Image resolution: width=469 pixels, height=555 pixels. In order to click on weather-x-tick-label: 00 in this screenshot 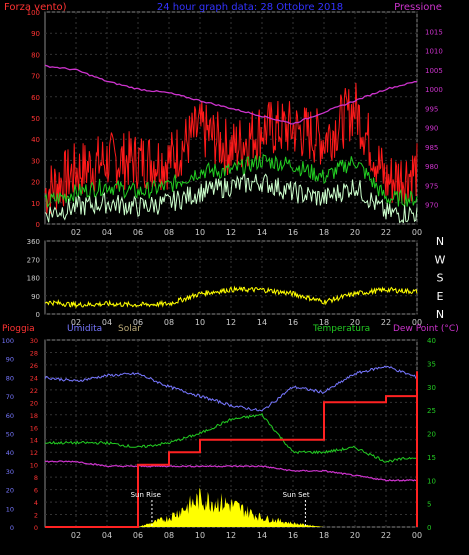, I will do `click(417, 535)`.